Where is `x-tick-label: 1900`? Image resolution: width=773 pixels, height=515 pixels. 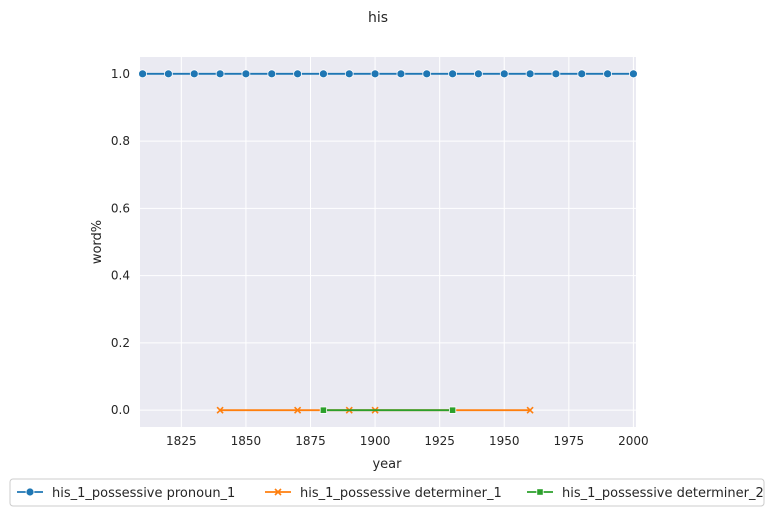 x-tick-label: 1900 is located at coordinates (375, 441).